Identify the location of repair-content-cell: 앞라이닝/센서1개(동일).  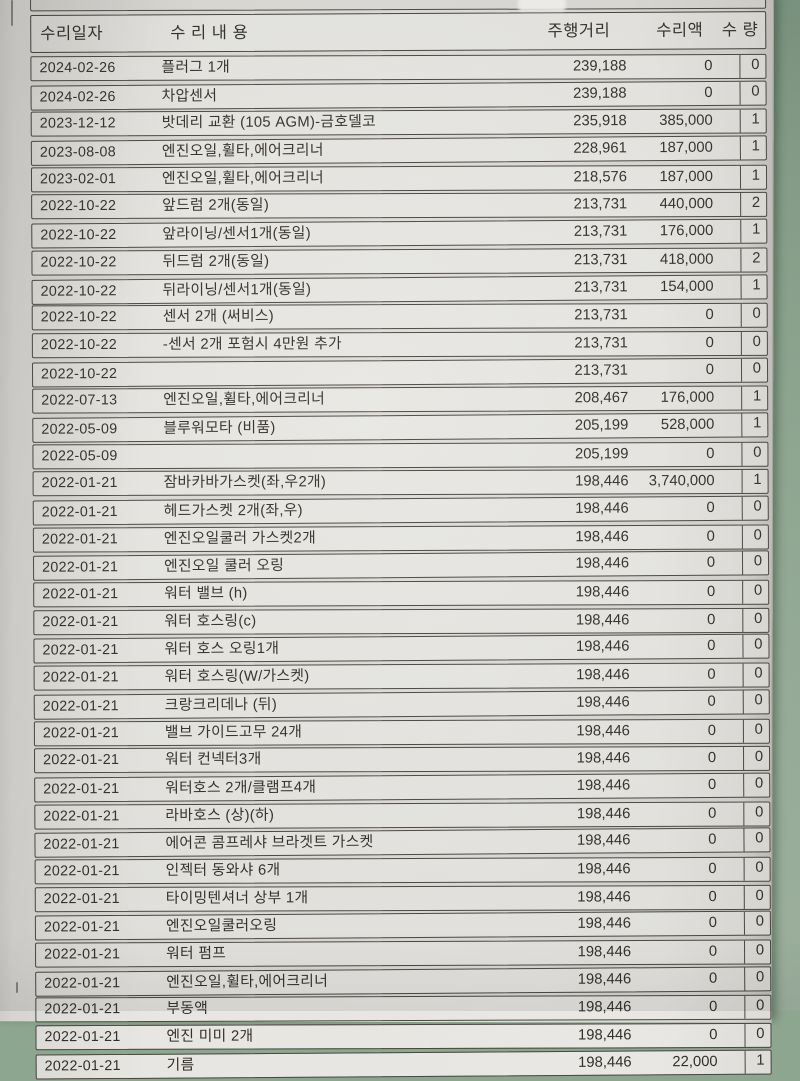
(236, 234).